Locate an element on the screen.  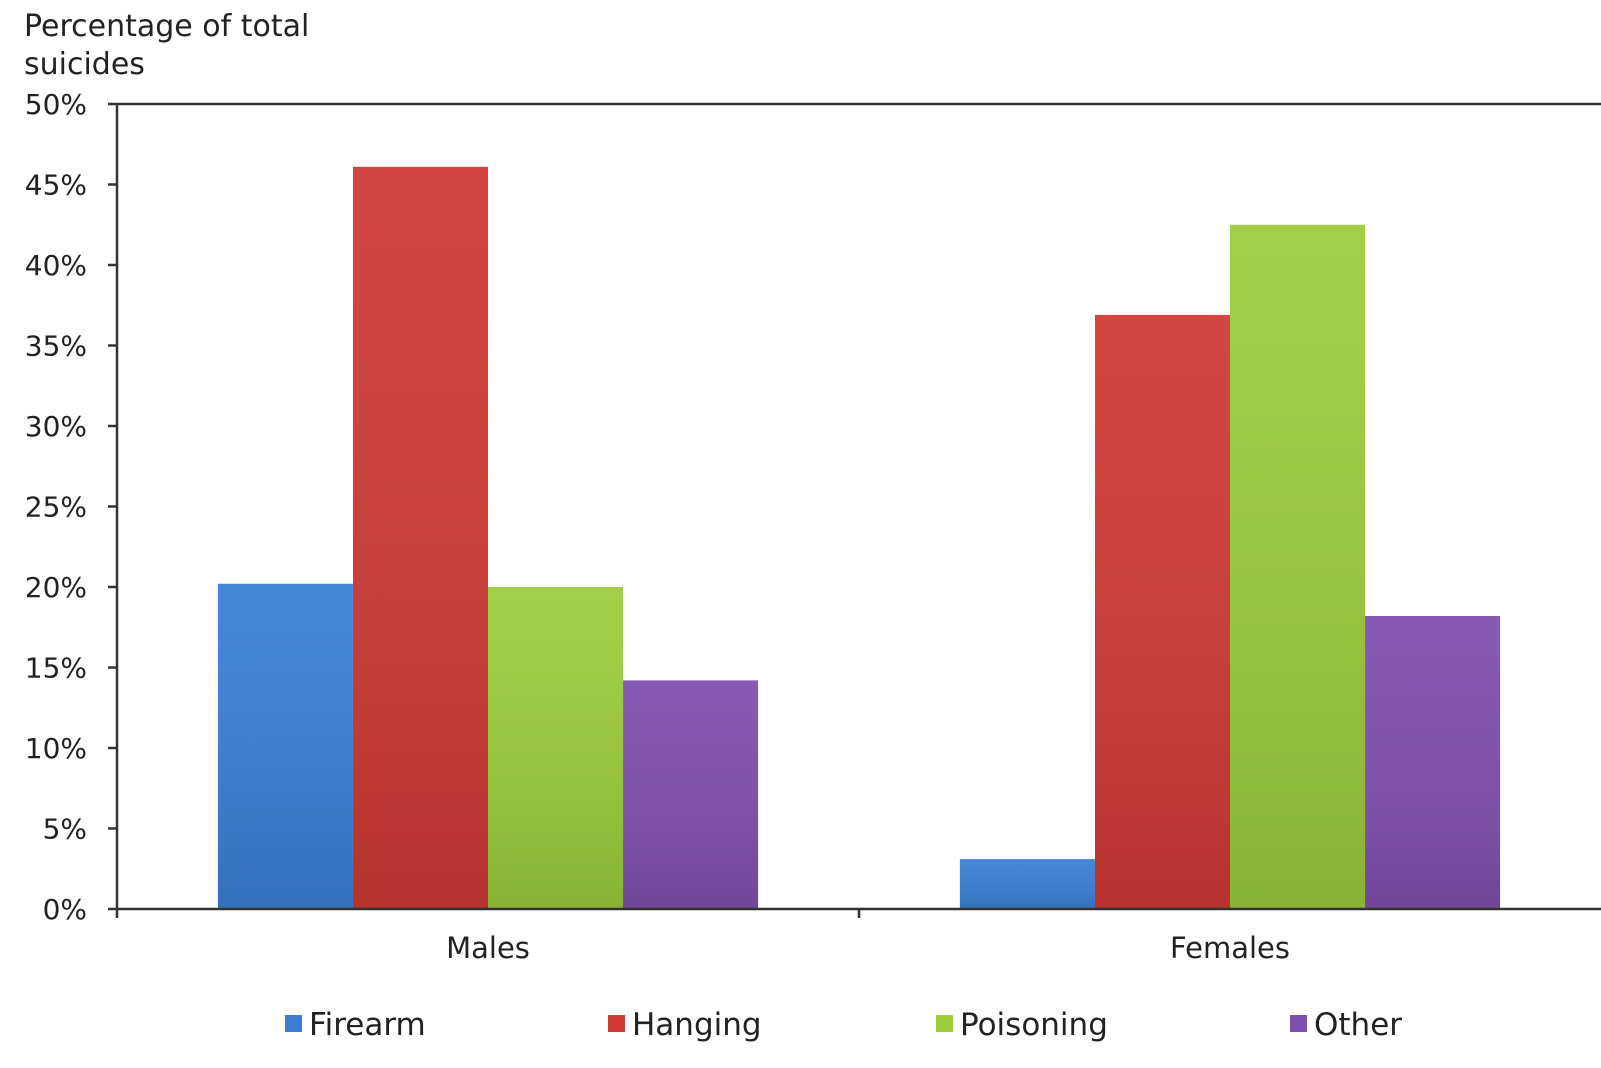
y-tick-label: 20% is located at coordinates (56, 587).